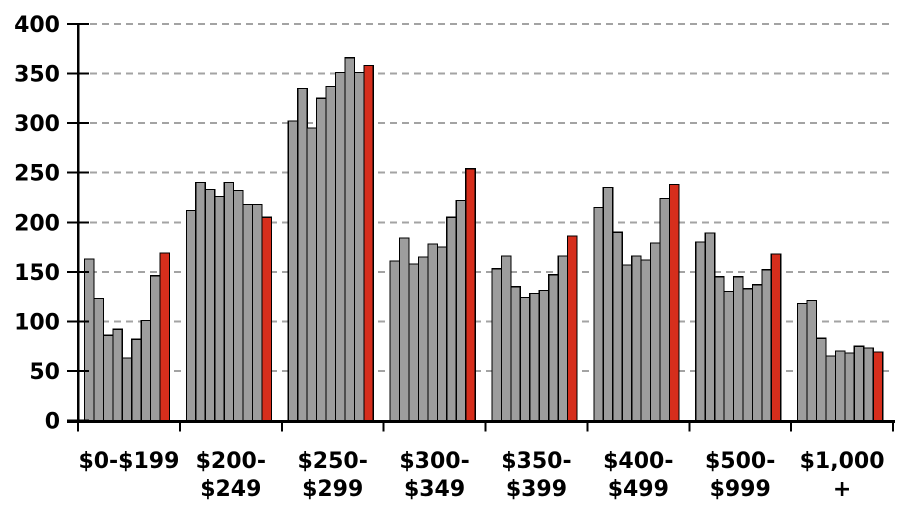  What do you see at coordinates (37, 273) in the screenshot?
I see `y-tick-label: 150` at bounding box center [37, 273].